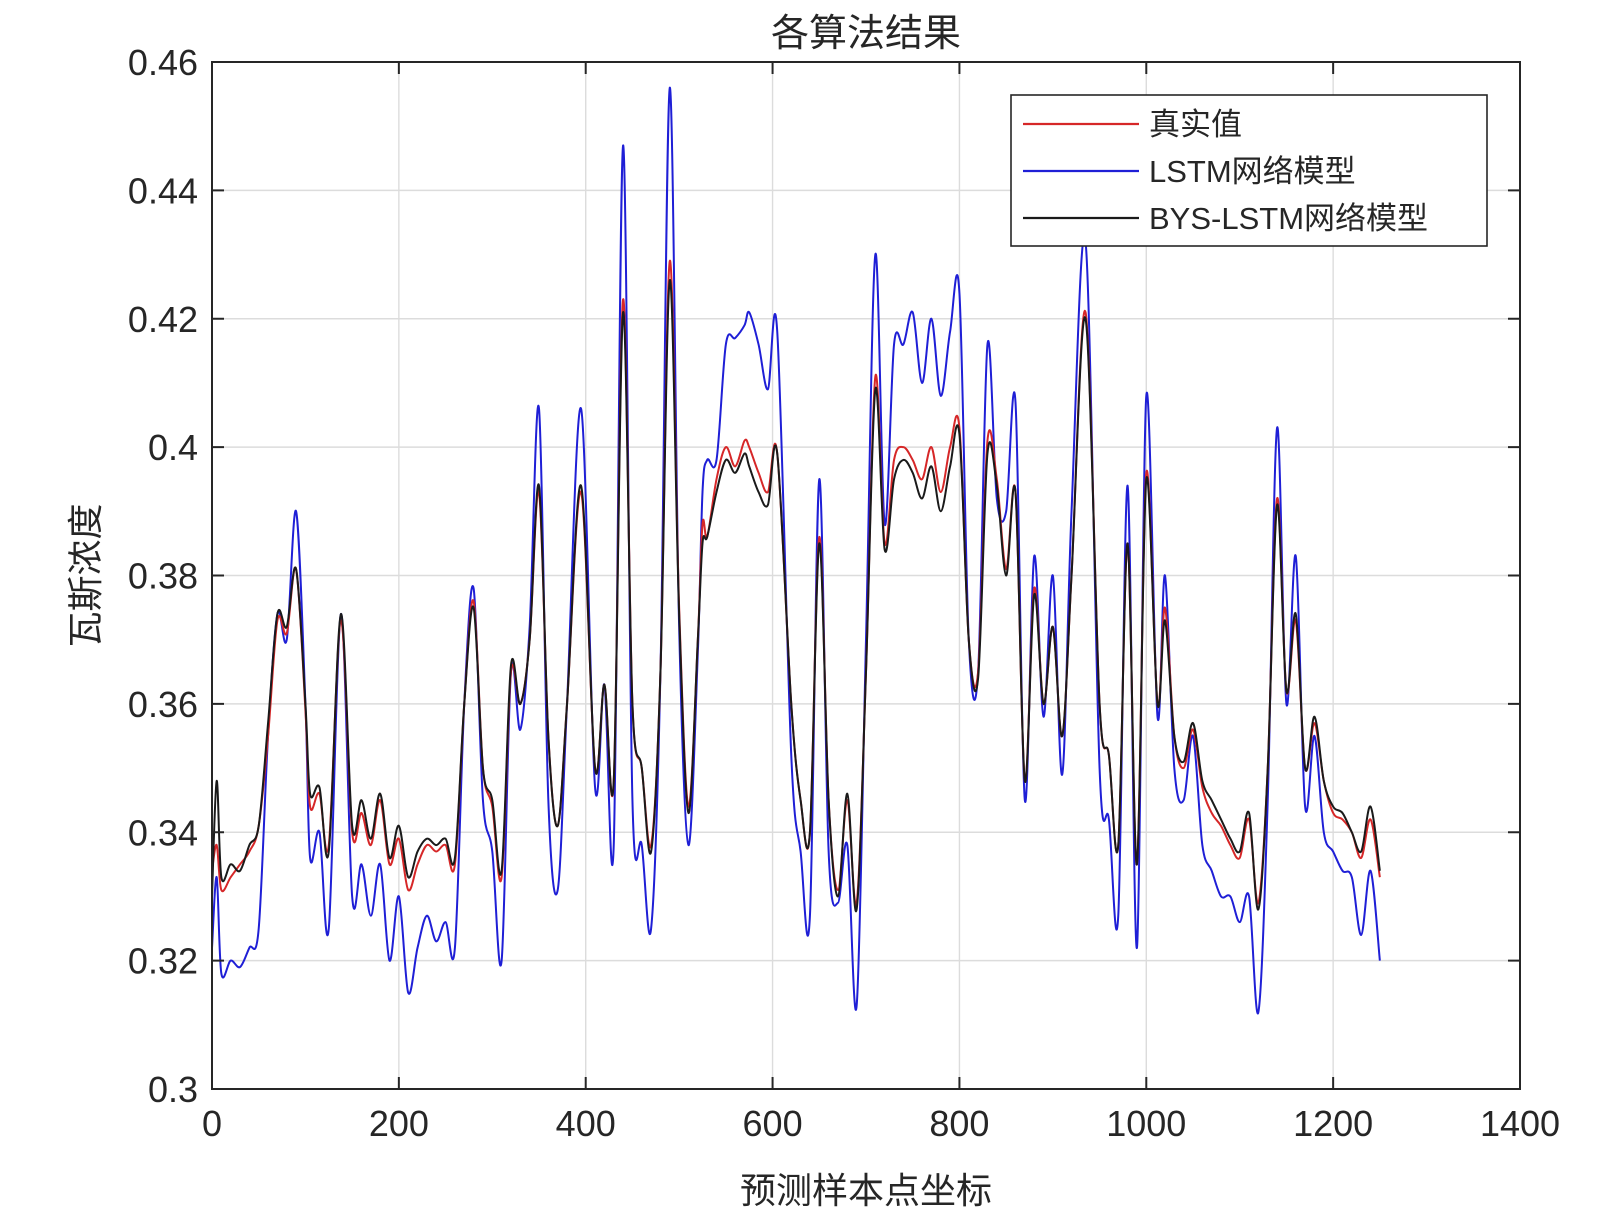 This screenshot has height=1225, width=1623. I want to click on y-tick-label: 0.3, so click(173, 1089).